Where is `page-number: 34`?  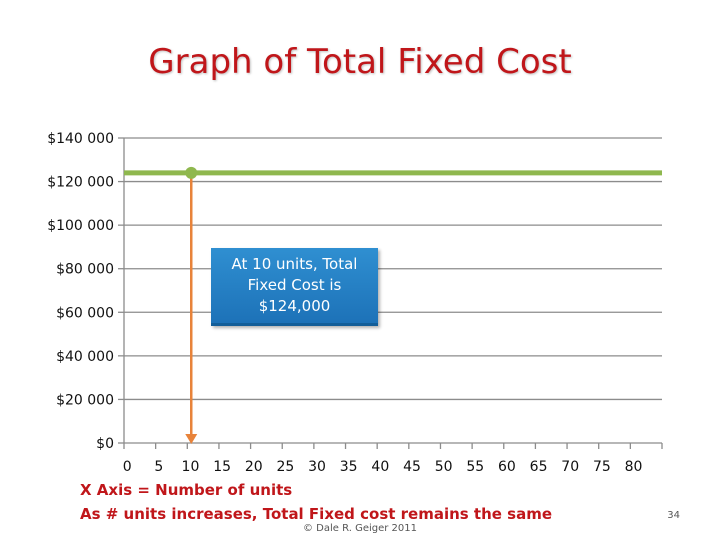 page-number: 34 is located at coordinates (673, 515).